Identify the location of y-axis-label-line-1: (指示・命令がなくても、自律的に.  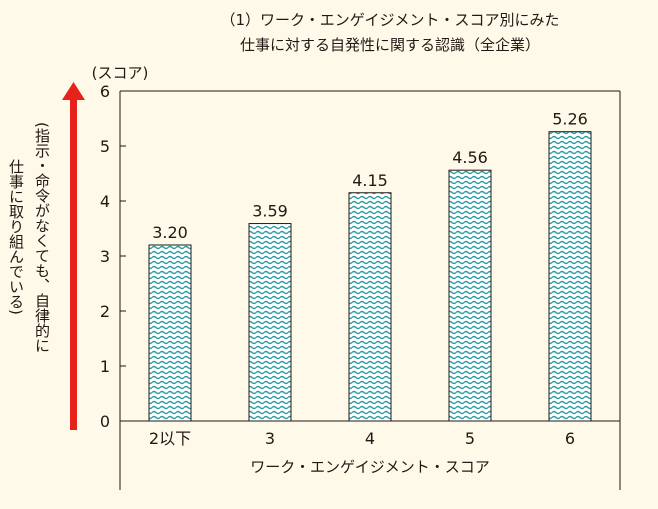
(42, 237).